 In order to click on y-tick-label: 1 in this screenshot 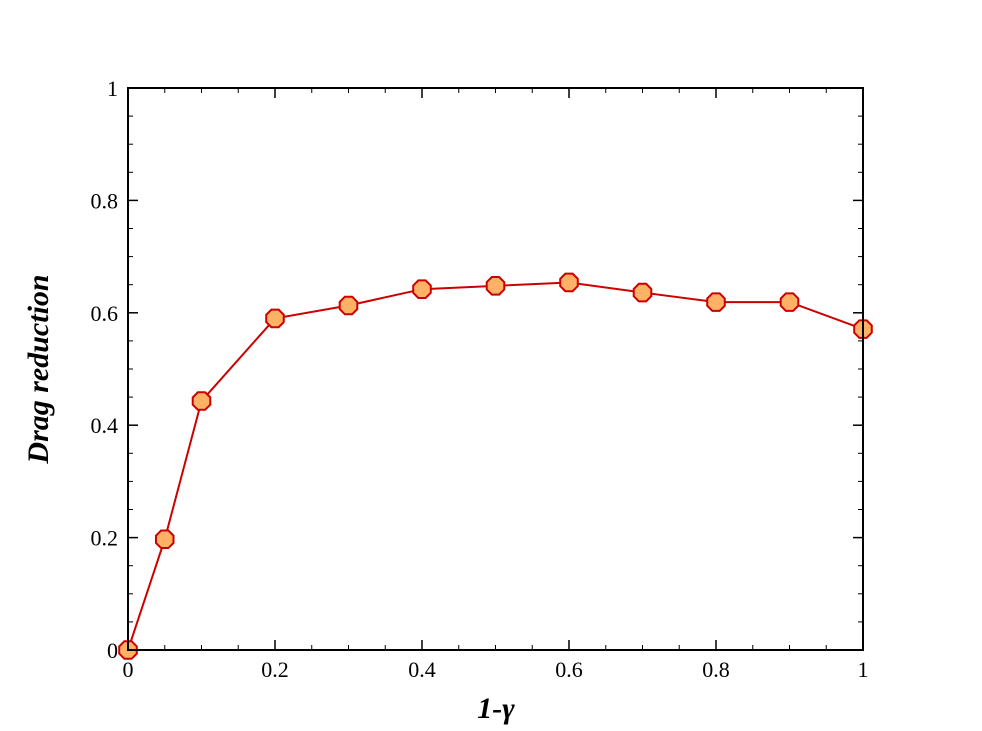, I will do `click(112, 88)`.